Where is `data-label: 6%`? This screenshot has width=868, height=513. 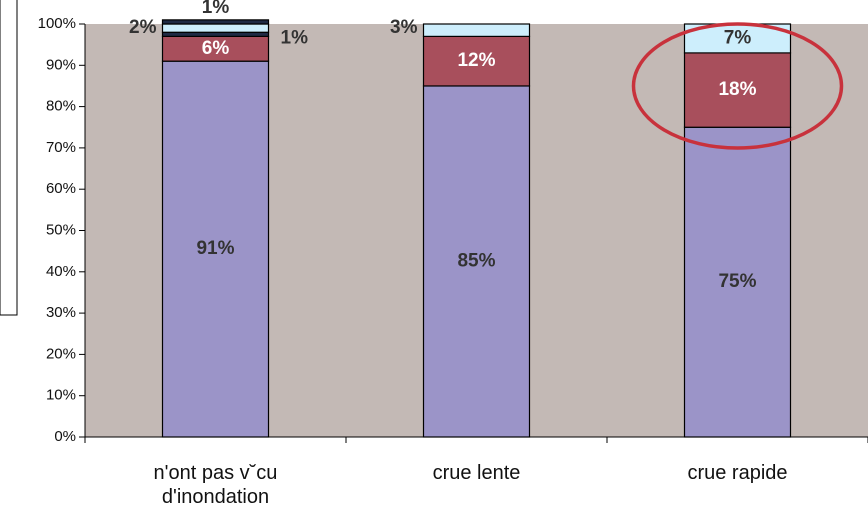 data-label: 6% is located at coordinates (216, 48).